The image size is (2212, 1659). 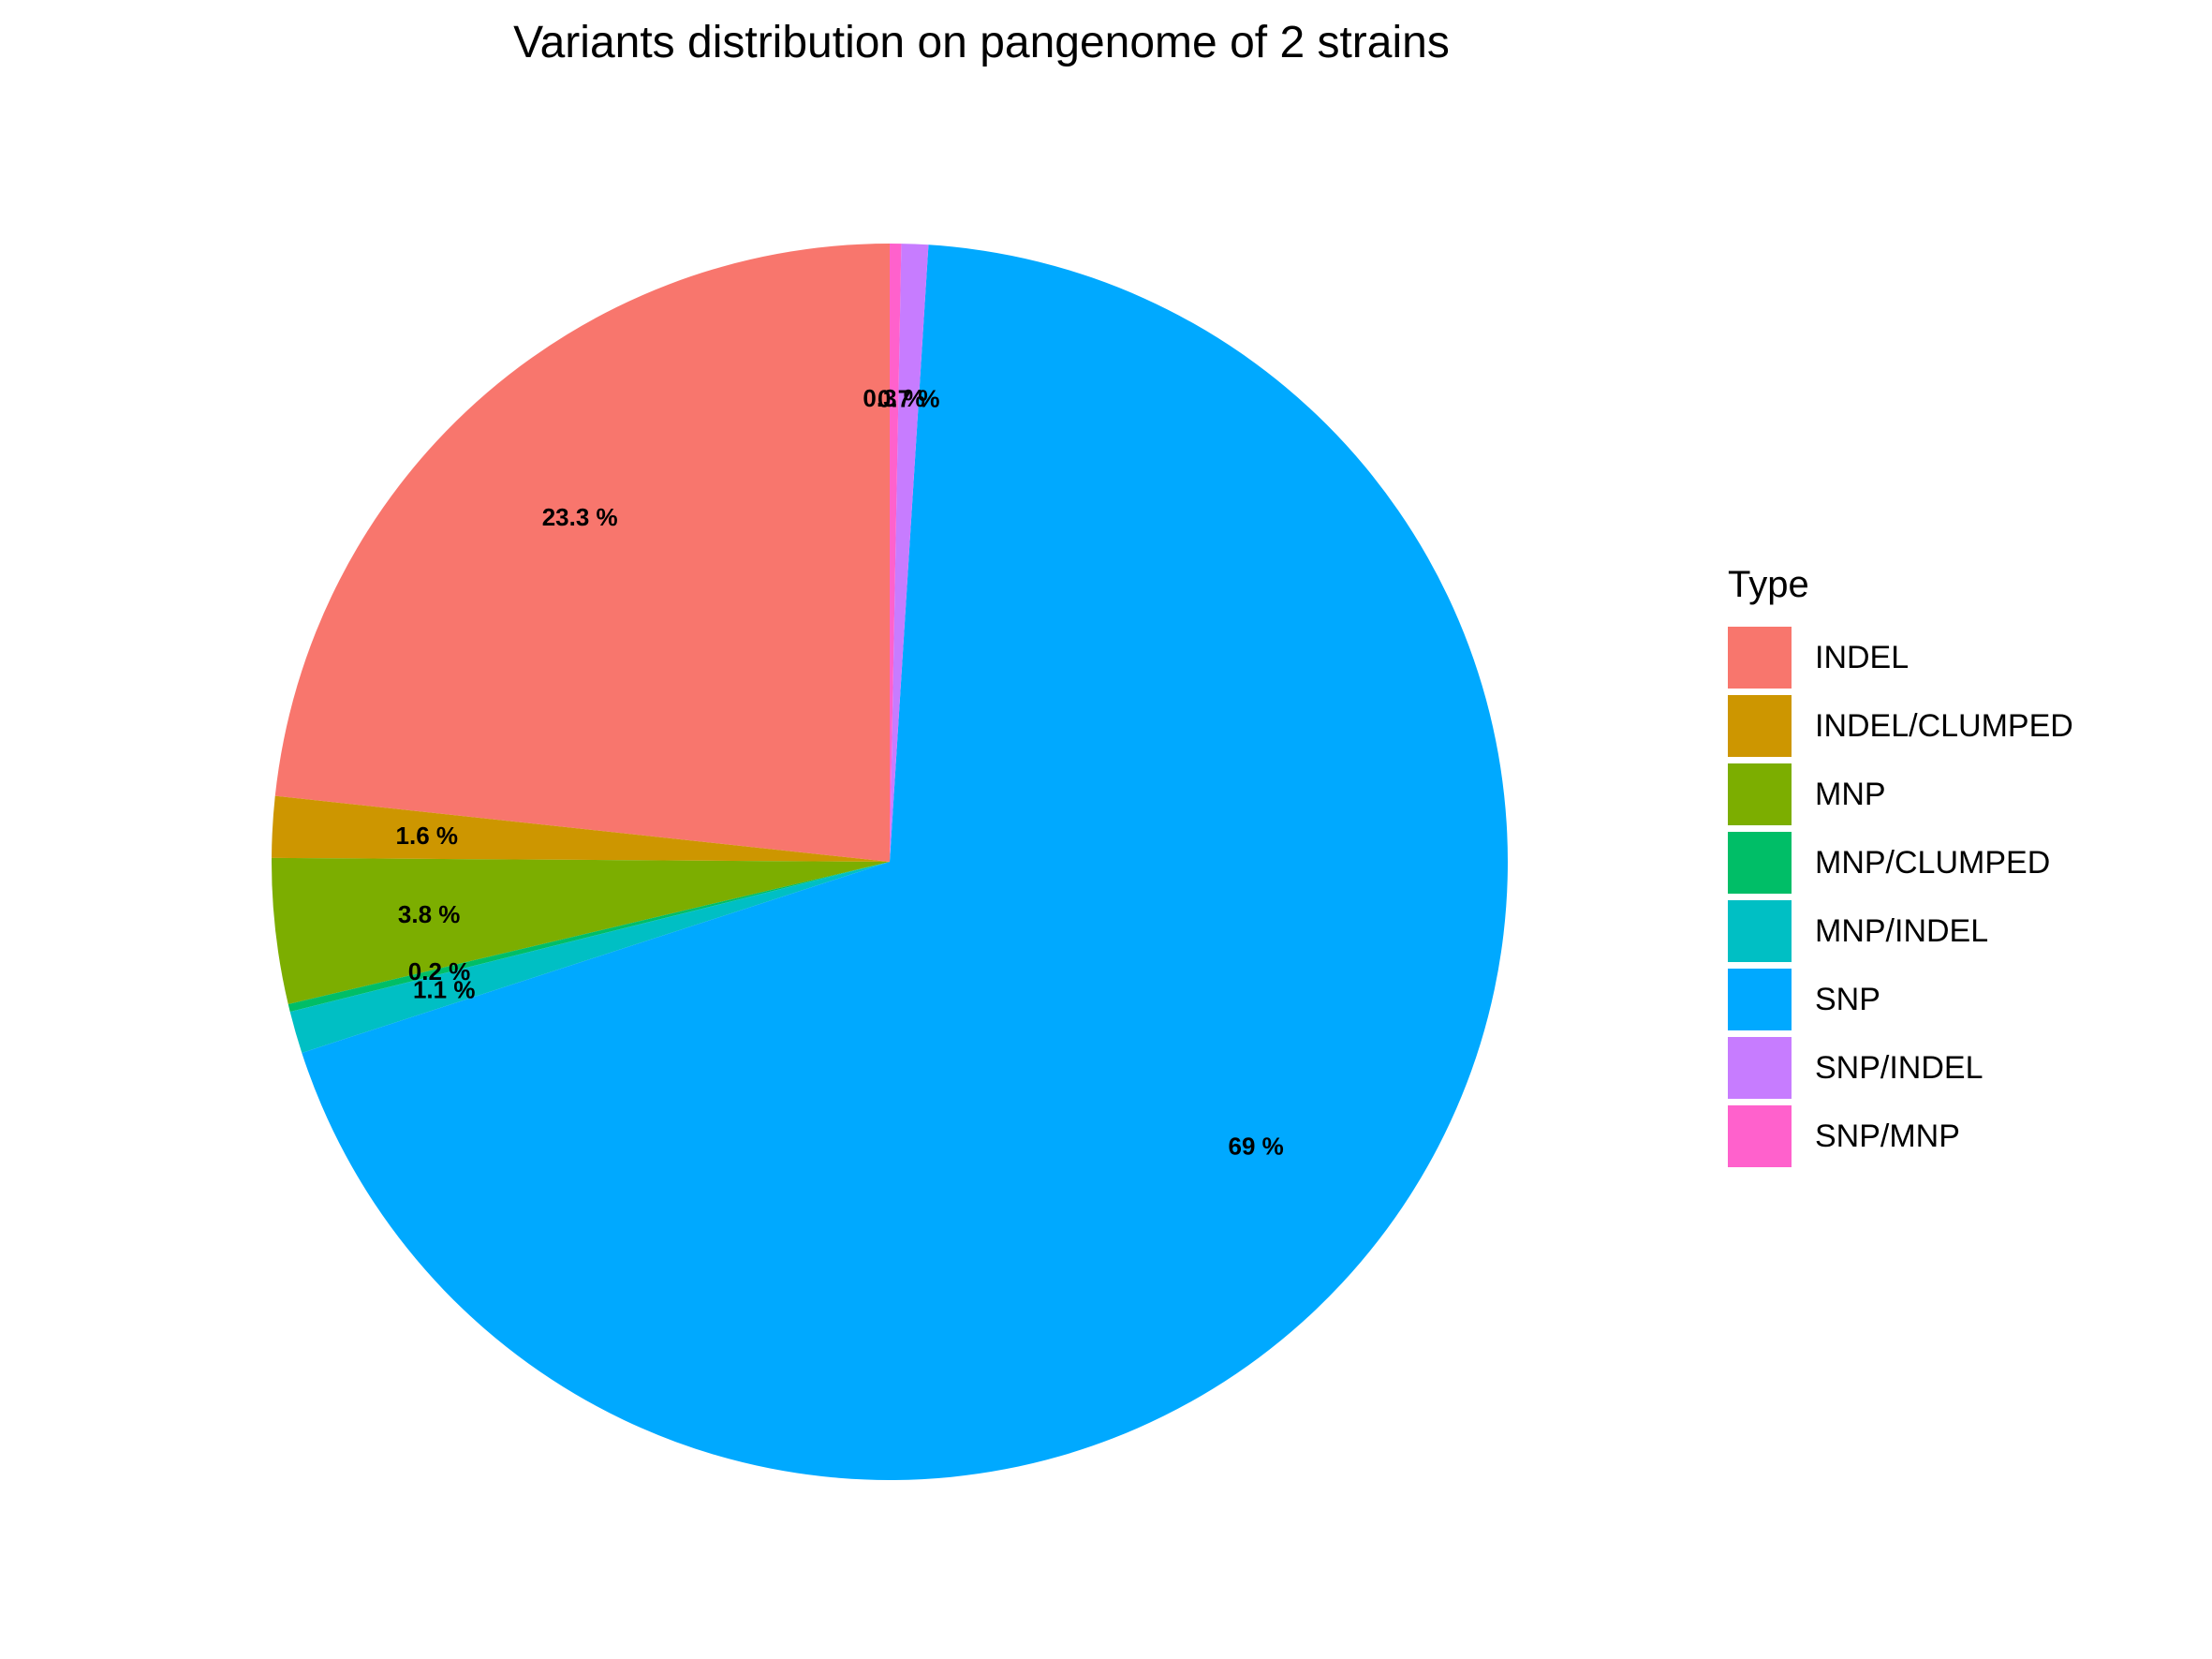 I want to click on slice-label-mnp-indel: 1.1 %, so click(x=444, y=990).